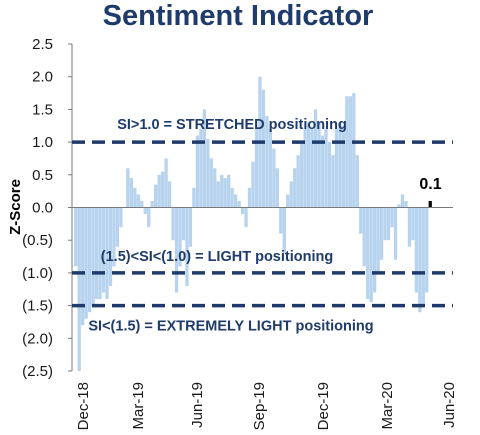  What do you see at coordinates (42, 109) in the screenshot?
I see `y-tick-label: 1.5` at bounding box center [42, 109].